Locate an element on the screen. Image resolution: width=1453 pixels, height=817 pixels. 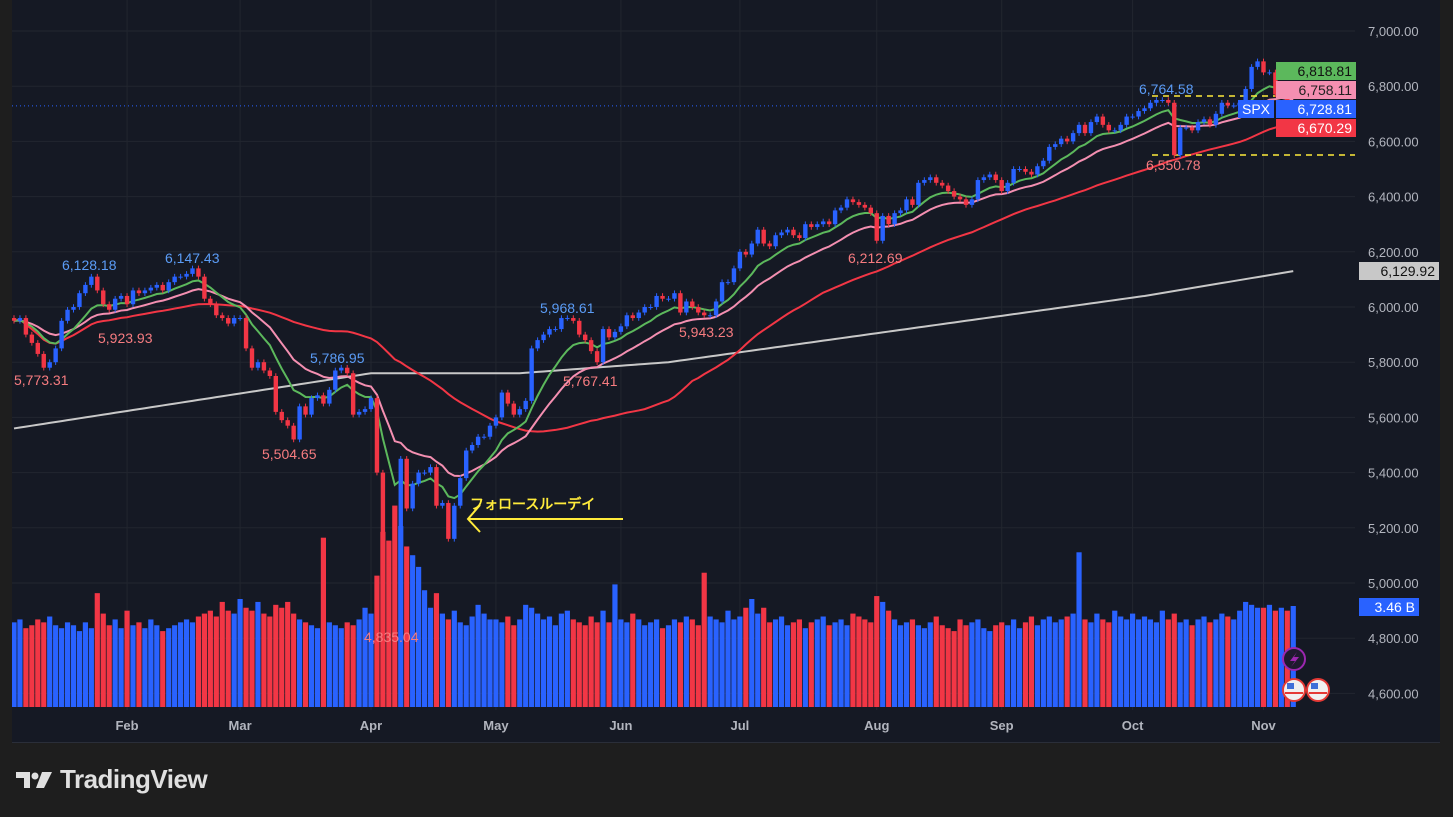
month-label: May is located at coordinates (496, 725).